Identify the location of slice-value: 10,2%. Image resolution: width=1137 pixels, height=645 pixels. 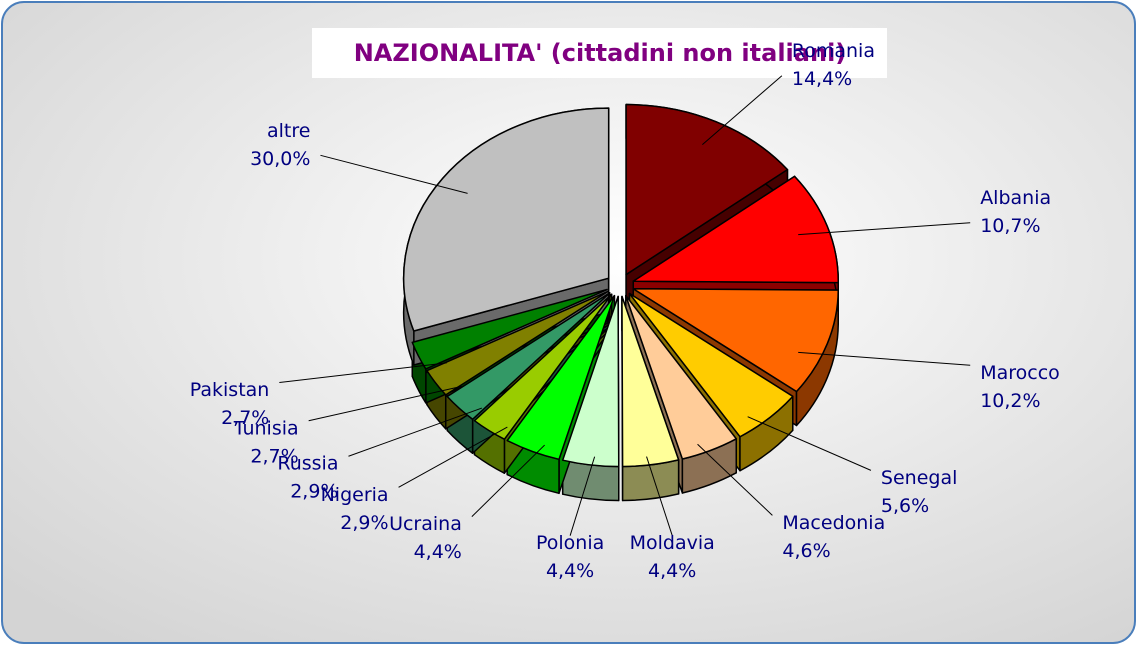
(1010, 401).